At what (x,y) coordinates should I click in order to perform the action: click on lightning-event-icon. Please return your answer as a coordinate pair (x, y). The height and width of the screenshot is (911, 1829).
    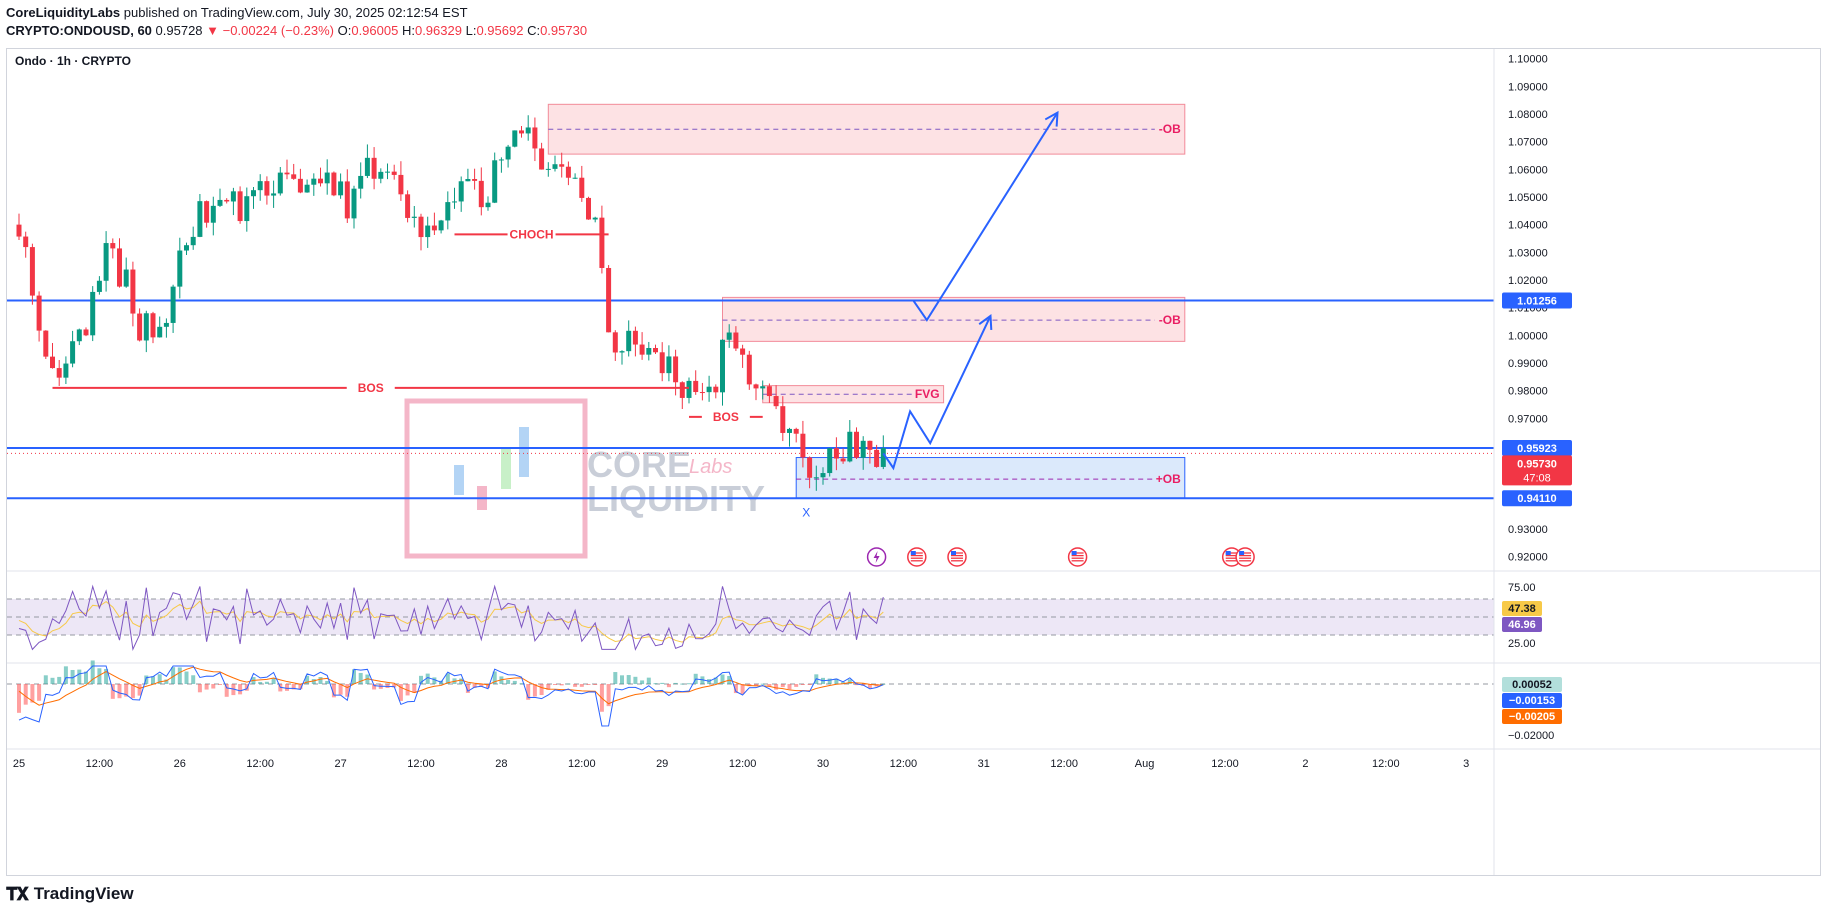
    Looking at the image, I should click on (876, 557).